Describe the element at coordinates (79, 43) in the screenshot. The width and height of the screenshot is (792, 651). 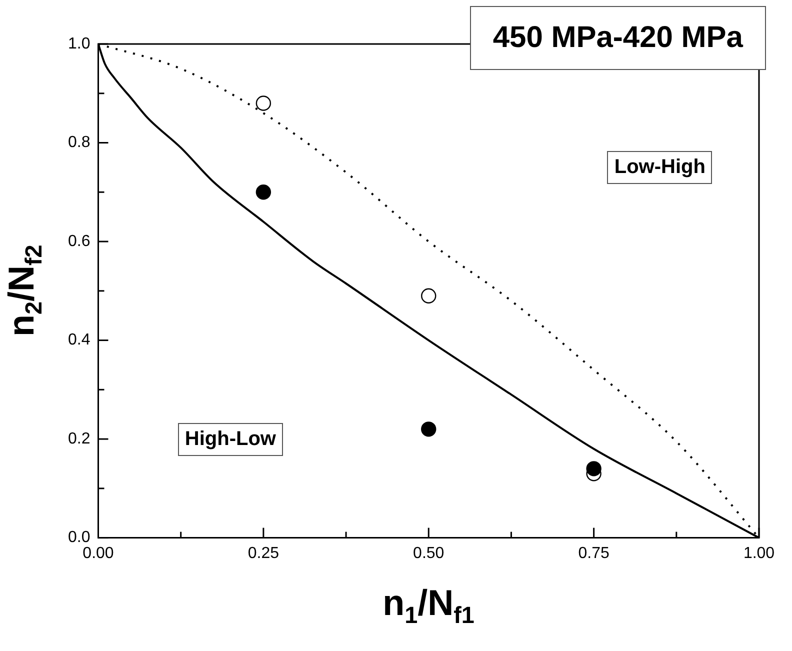
I see `y-tick-label: 1.0` at that location.